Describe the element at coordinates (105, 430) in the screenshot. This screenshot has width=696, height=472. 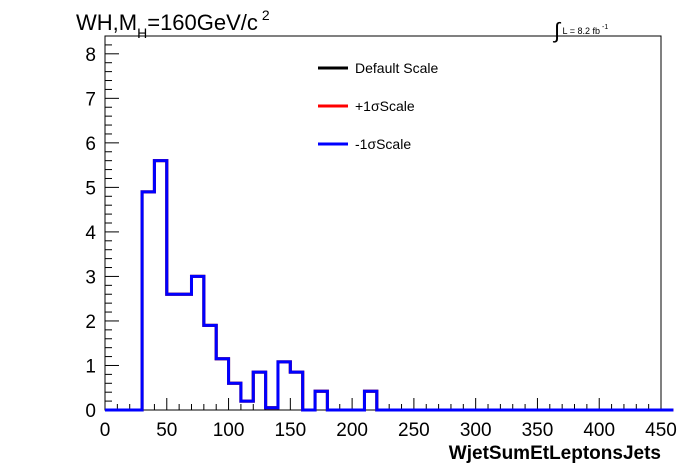
I see `x-tick-label: 0` at that location.